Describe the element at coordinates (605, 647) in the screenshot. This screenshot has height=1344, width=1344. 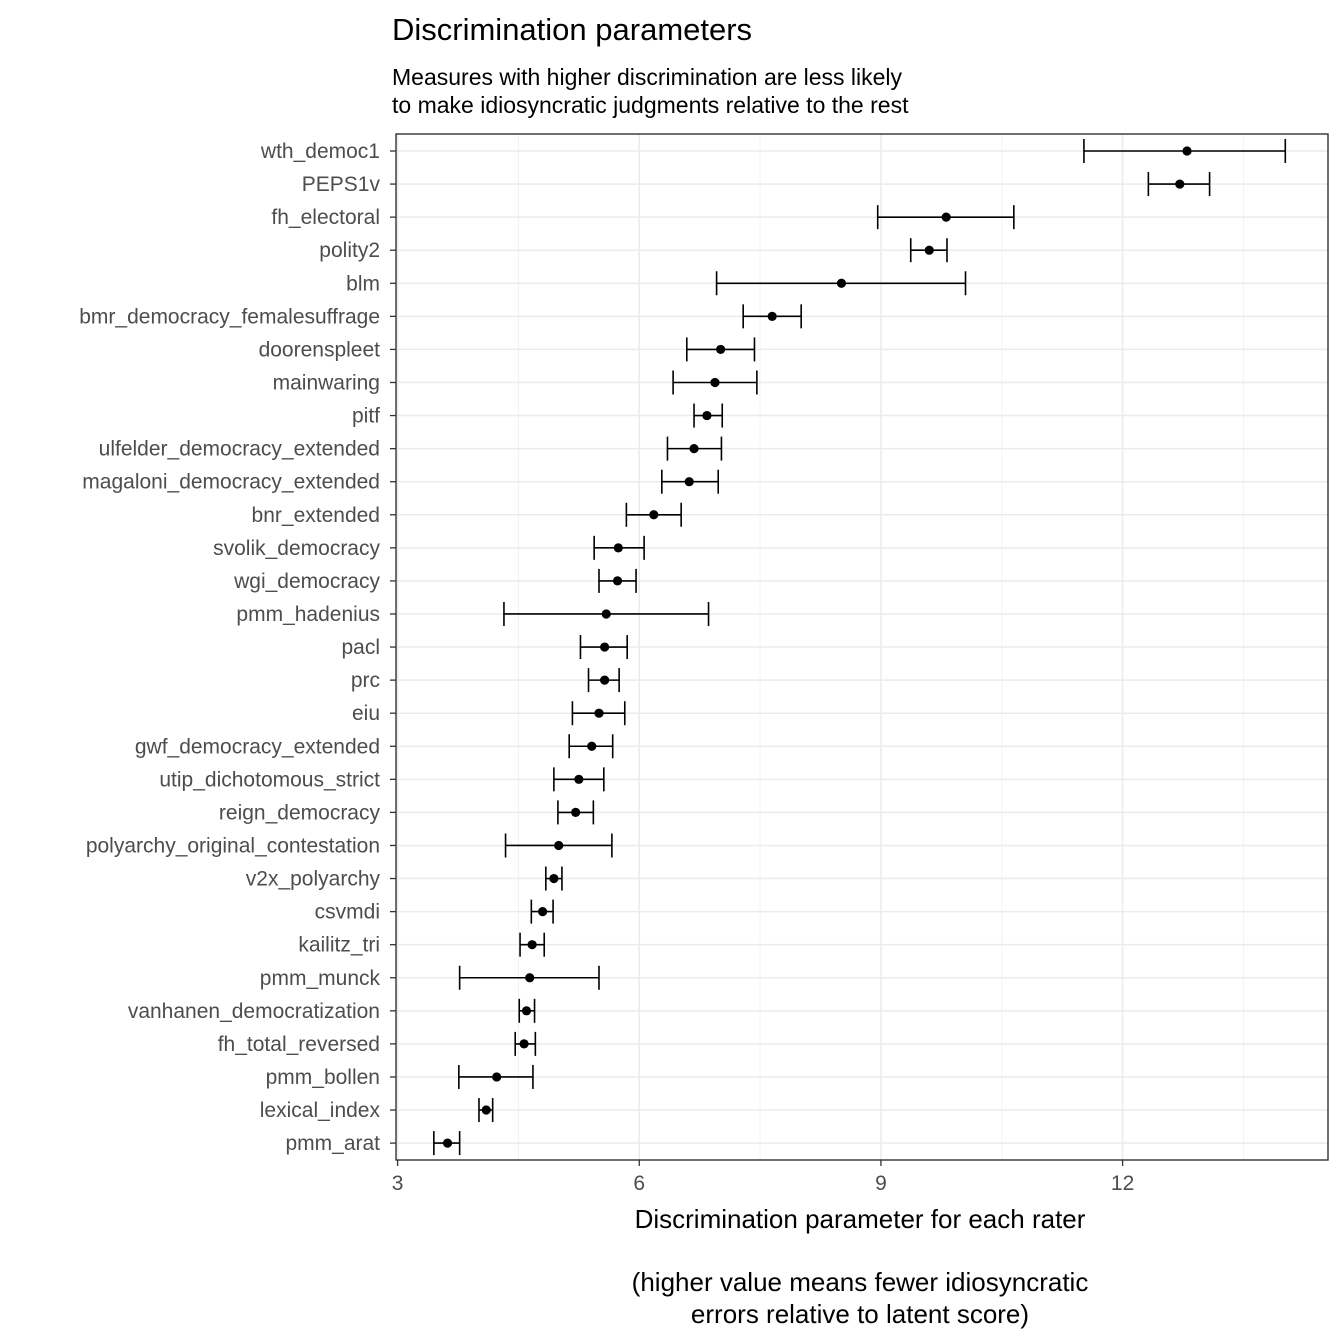
I see `point-pacl` at that location.